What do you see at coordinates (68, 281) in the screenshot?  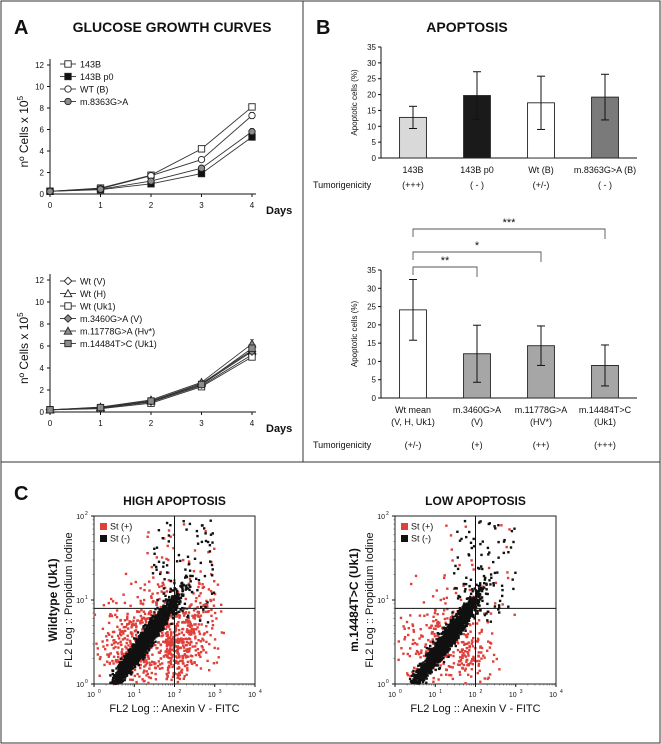 I see `legend-marker` at bounding box center [68, 281].